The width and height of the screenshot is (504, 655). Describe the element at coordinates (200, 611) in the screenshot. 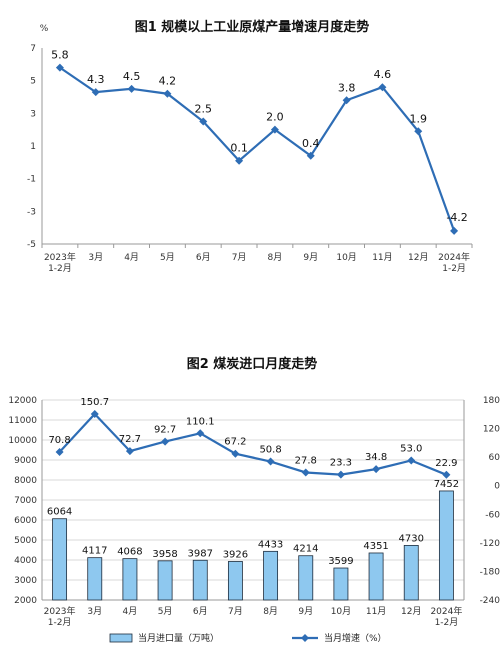

I see `chart-2-x-tick-label: 6月` at that location.